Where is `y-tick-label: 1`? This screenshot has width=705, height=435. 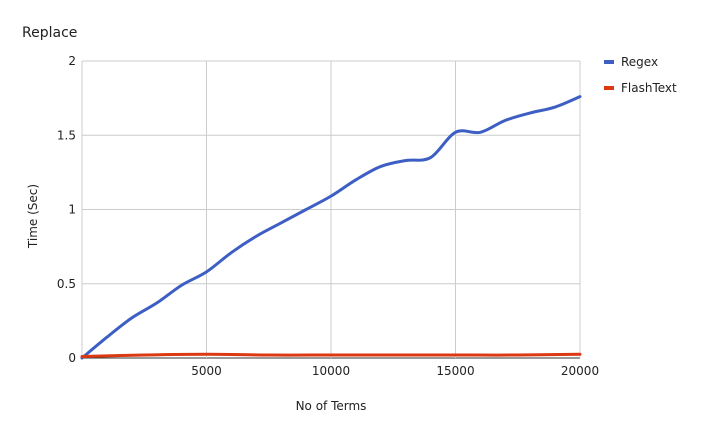 y-tick-label: 1 is located at coordinates (72, 210).